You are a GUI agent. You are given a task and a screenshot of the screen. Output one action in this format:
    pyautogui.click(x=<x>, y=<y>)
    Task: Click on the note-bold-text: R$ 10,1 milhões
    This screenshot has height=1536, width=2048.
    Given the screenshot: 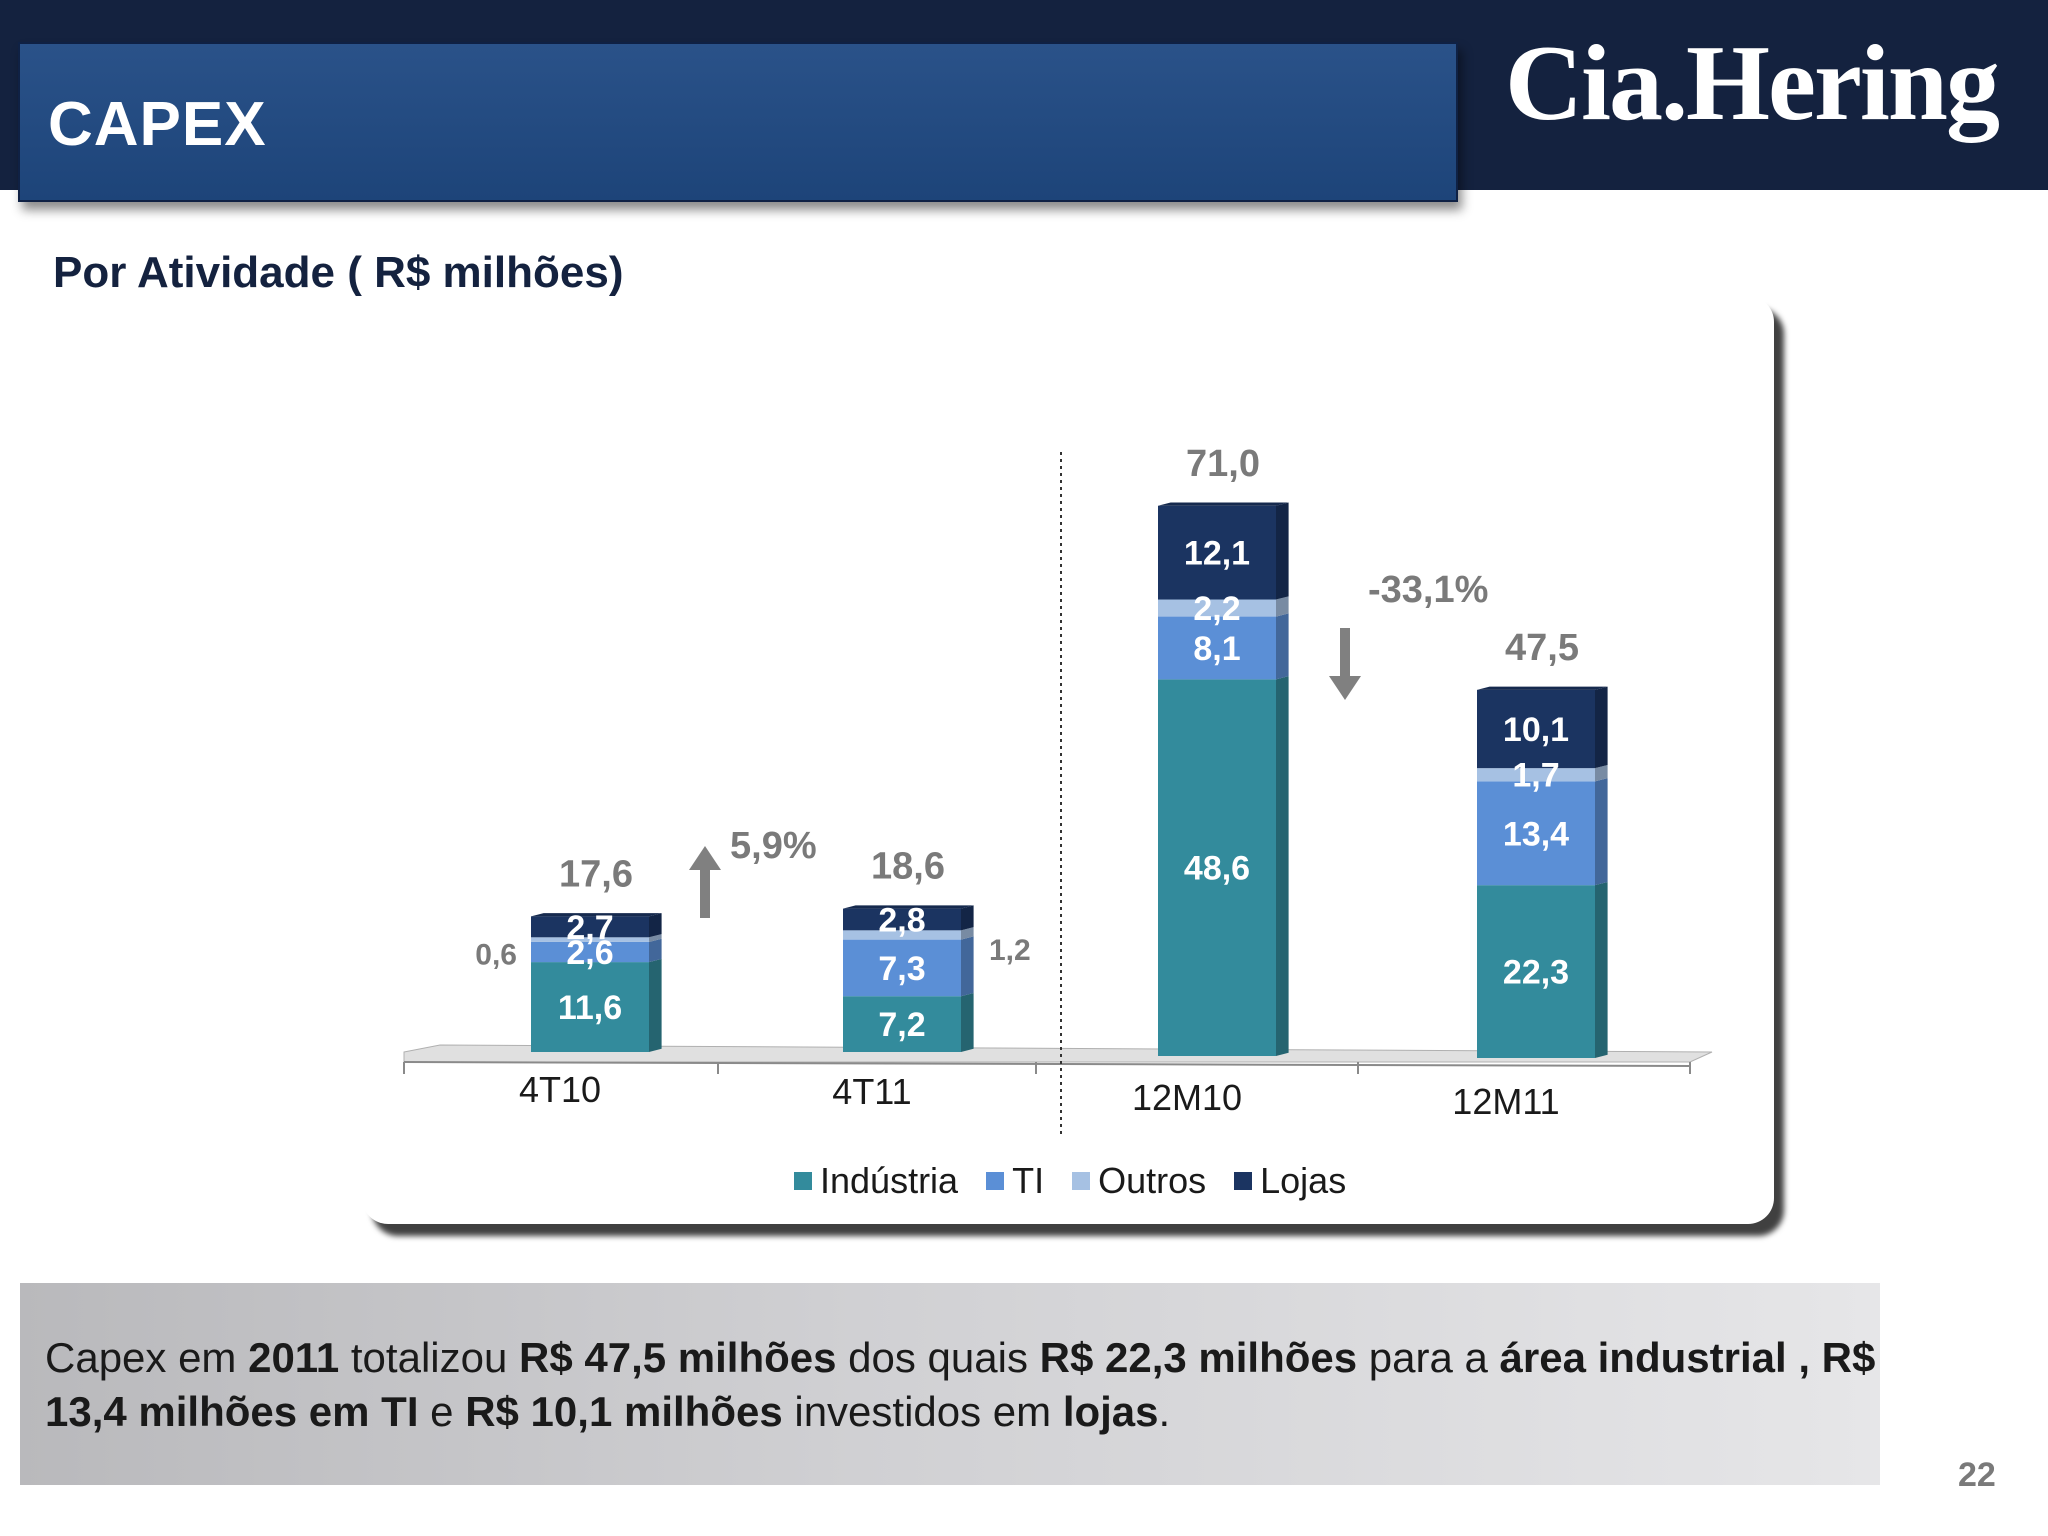 What is the action you would take?
    pyautogui.click(x=624, y=1411)
    